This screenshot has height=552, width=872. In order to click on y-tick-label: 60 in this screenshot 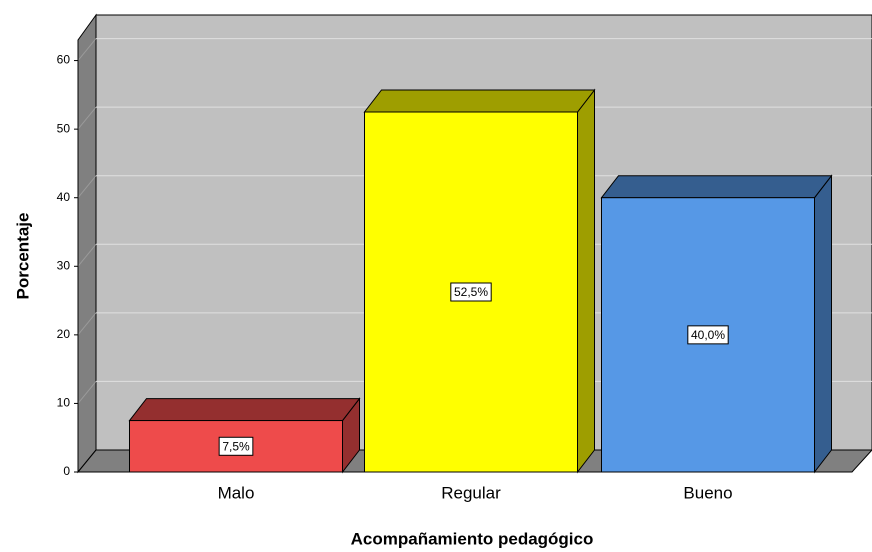, I will do `click(64, 60)`.